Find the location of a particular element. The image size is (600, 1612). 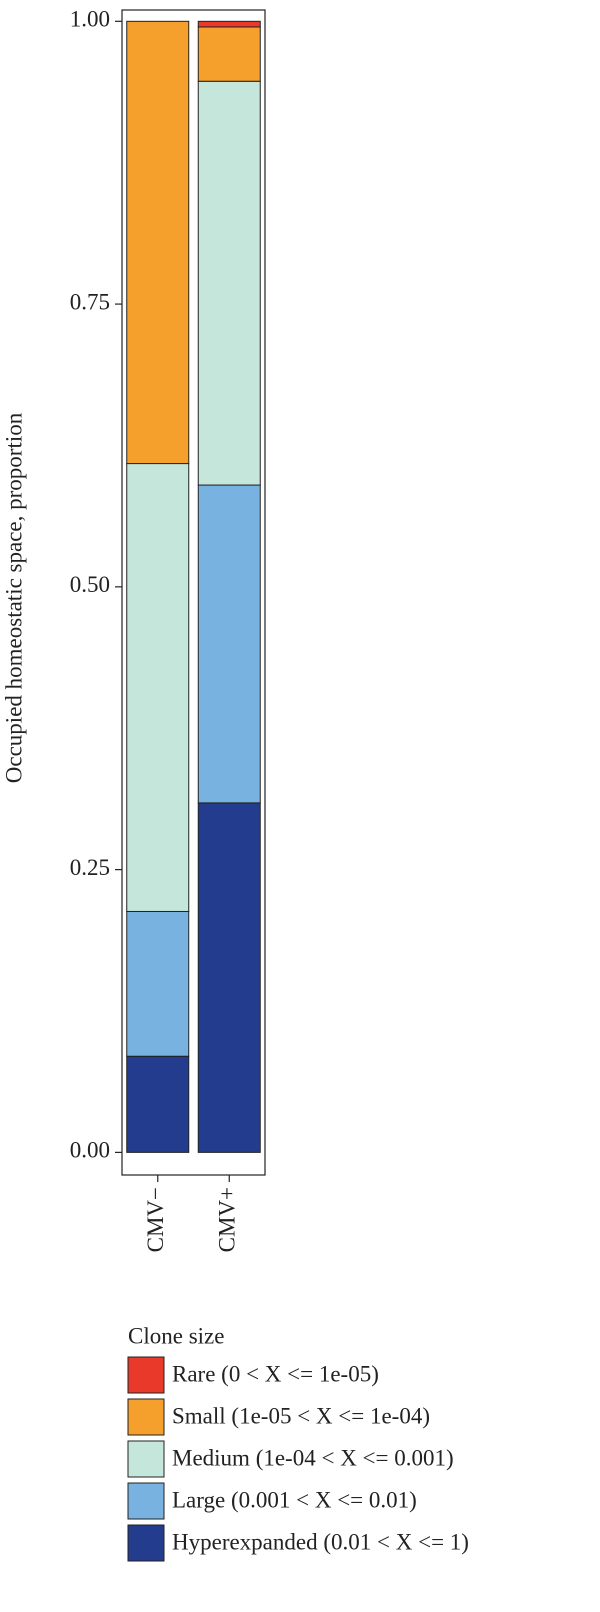

y-tick-label: 0.25 is located at coordinates (90, 867).